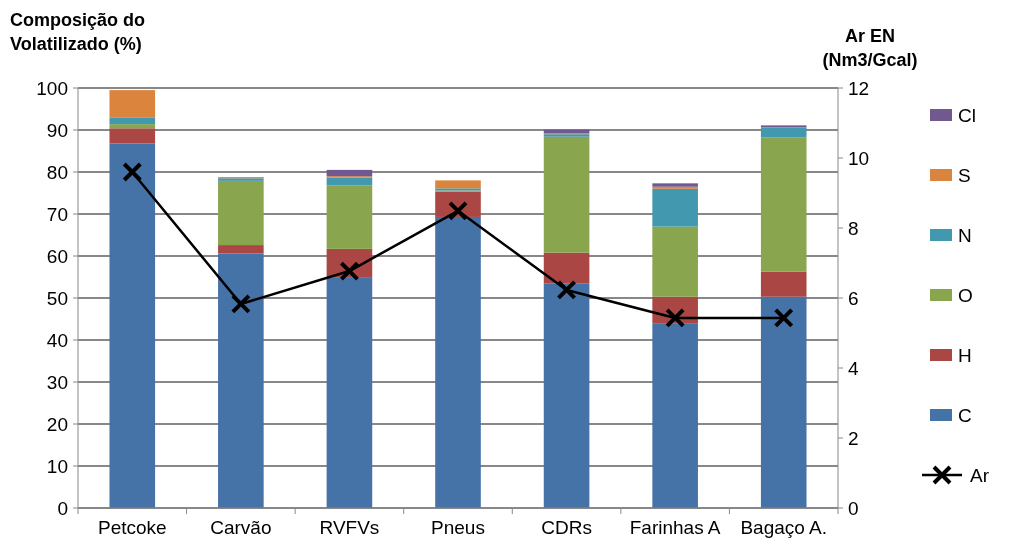 The height and width of the screenshot is (546, 1011). I want to click on y2-axis-title: Ar EN (Nm3/Gcal), so click(870, 48).